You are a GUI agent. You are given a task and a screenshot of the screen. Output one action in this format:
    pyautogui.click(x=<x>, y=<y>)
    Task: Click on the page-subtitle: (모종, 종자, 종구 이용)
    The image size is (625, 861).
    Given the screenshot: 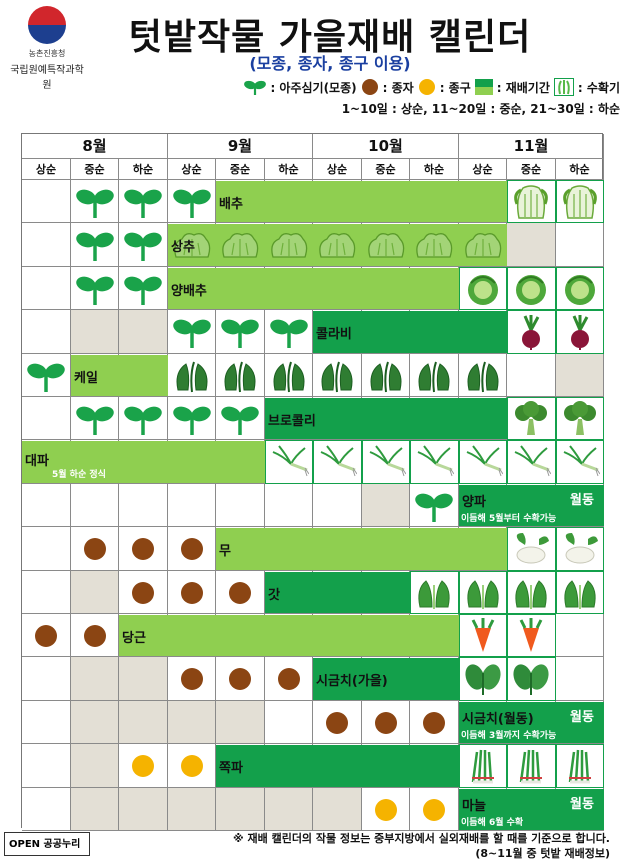 What is the action you would take?
    pyautogui.click(x=330, y=63)
    